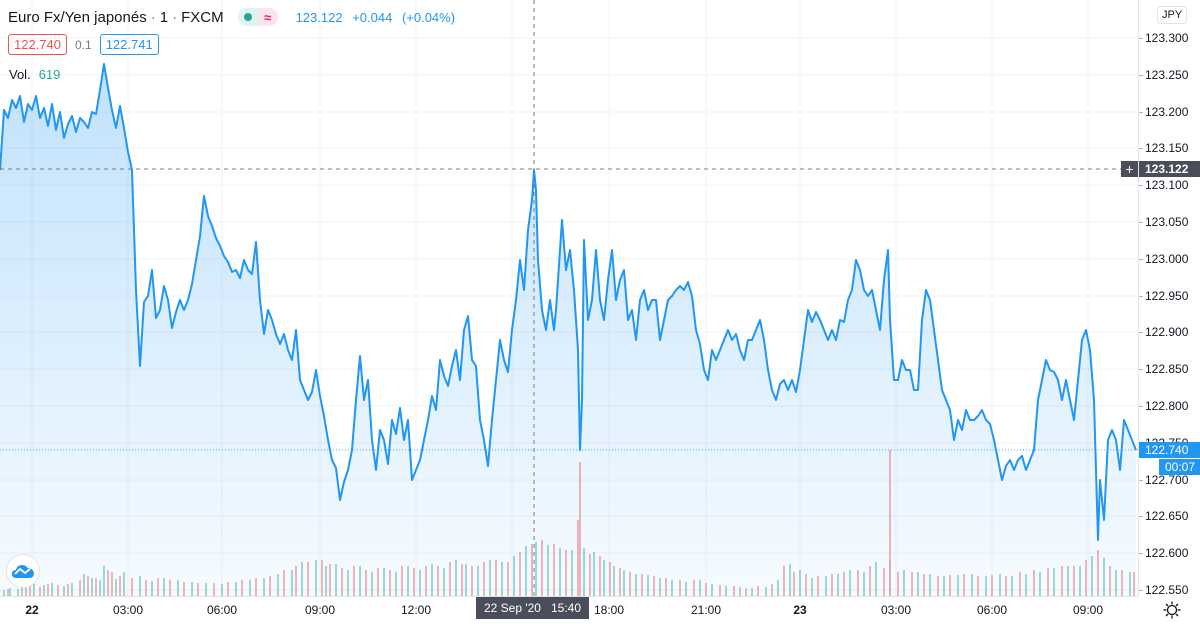 Image resolution: width=1200 pixels, height=624 pixels. What do you see at coordinates (164, 17) in the screenshot?
I see `interval: 1` at bounding box center [164, 17].